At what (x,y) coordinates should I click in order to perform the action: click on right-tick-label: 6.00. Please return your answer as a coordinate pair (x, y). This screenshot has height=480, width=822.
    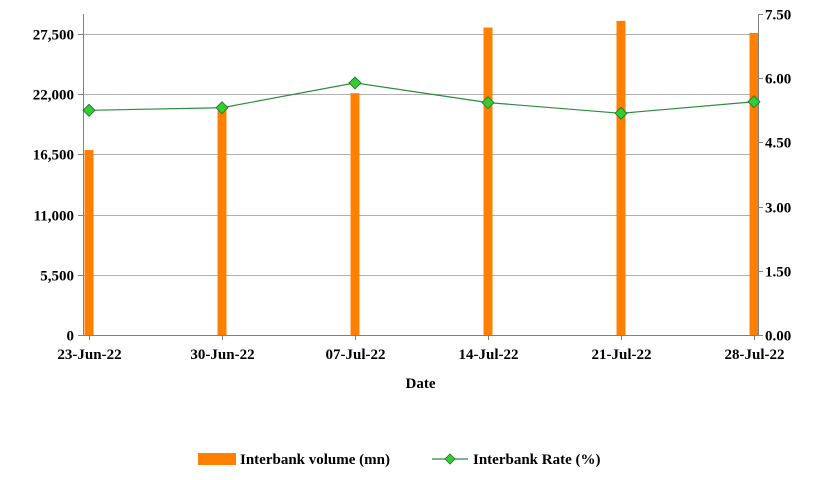
    Looking at the image, I should click on (778, 80).